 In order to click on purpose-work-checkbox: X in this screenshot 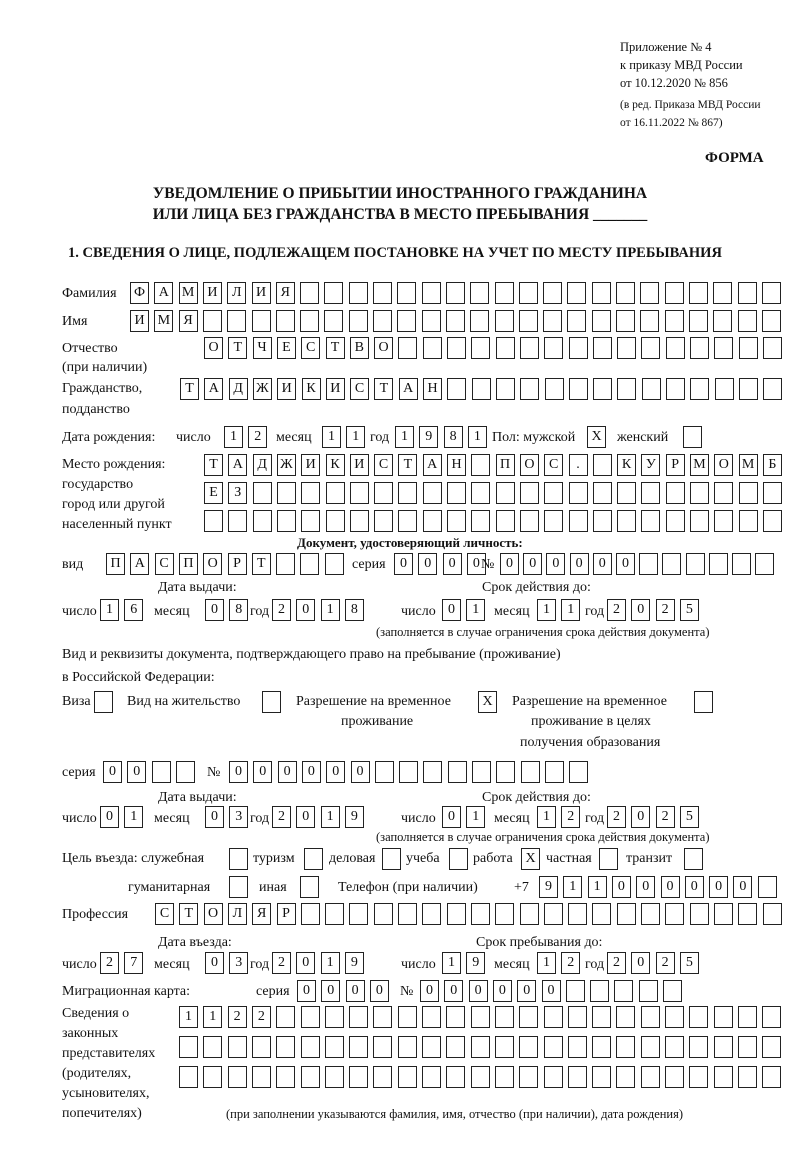, I will do `click(533, 859)`.